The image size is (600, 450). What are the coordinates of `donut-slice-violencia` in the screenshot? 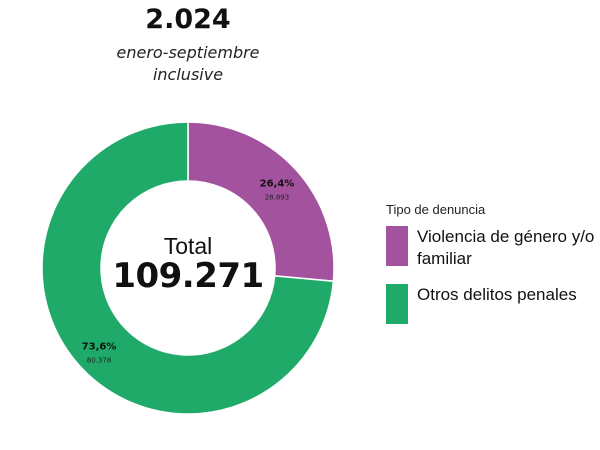 It's located at (261, 202).